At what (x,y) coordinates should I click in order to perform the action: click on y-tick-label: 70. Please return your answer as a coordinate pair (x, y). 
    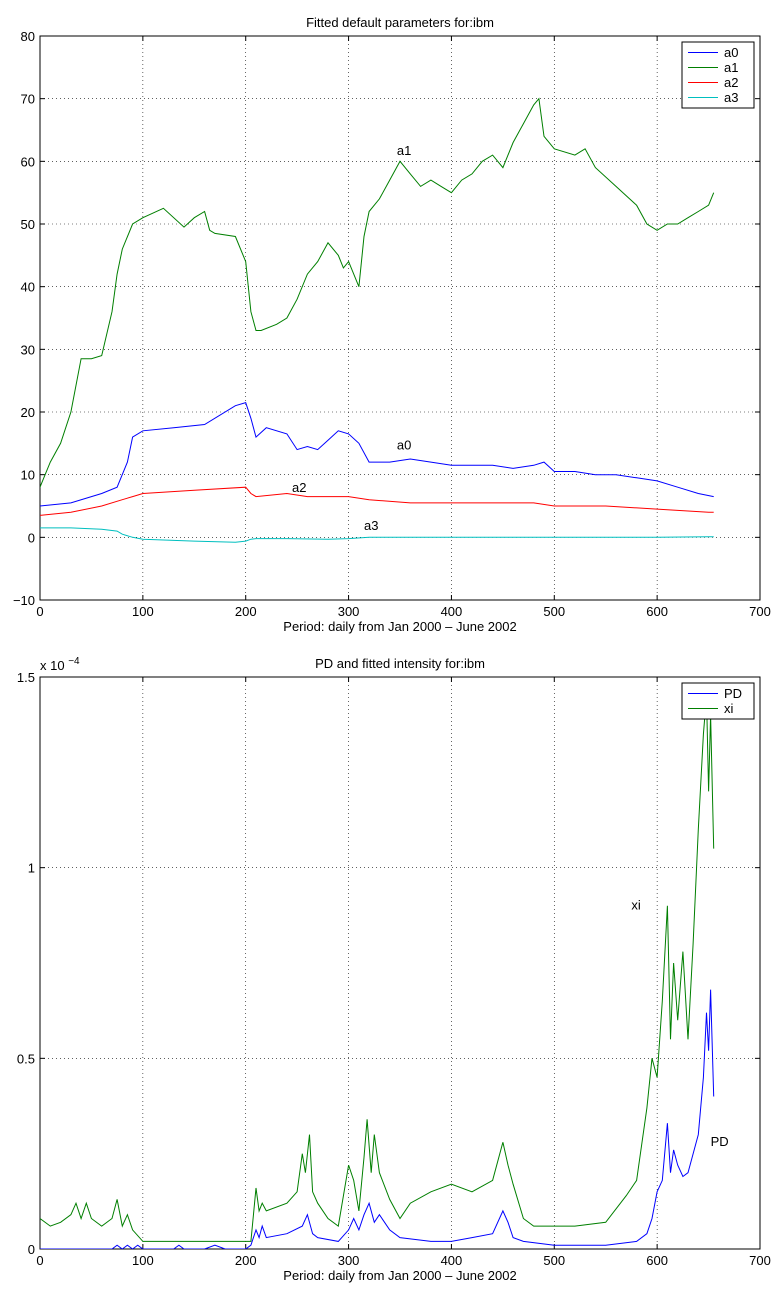
    Looking at the image, I should click on (28, 99).